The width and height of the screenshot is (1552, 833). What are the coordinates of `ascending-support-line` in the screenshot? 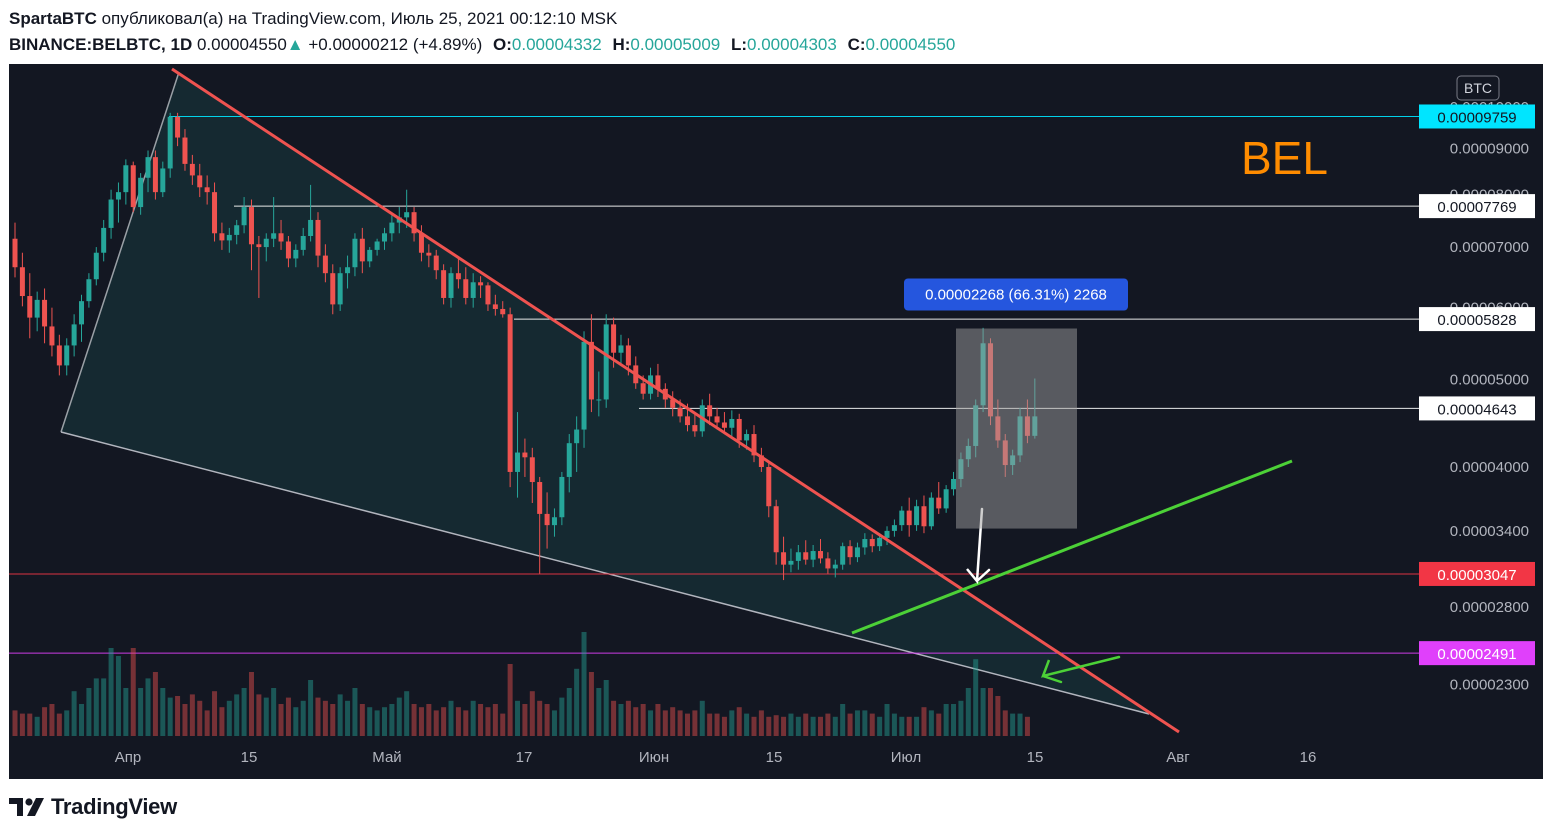 It's located at (1072, 547).